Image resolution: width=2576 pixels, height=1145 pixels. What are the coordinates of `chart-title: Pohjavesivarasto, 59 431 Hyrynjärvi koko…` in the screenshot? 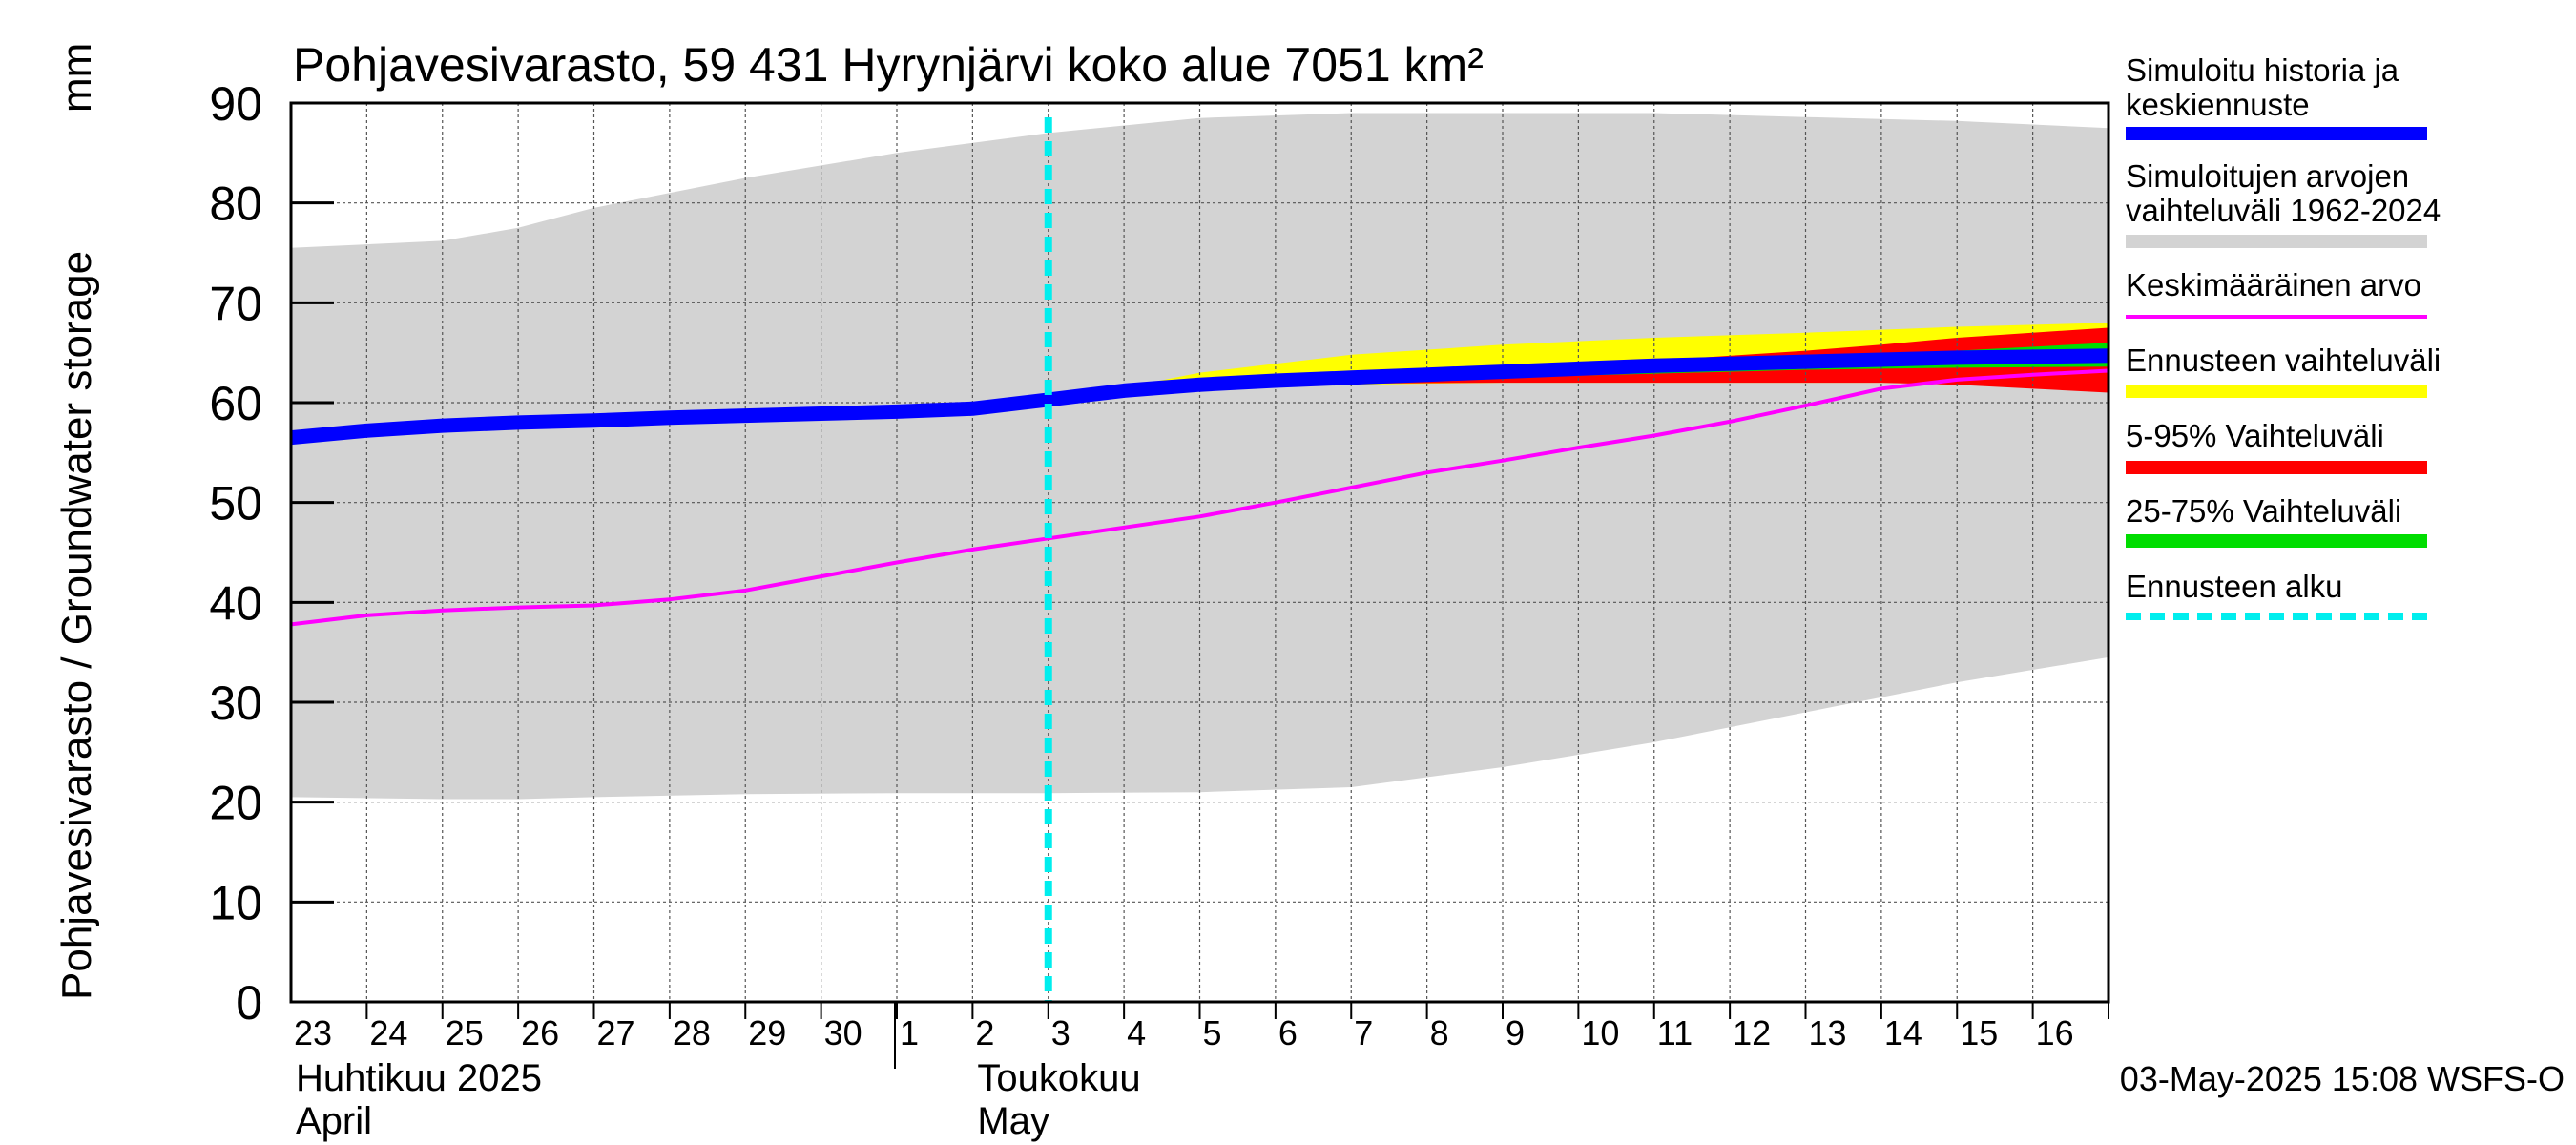 It's located at (888, 65).